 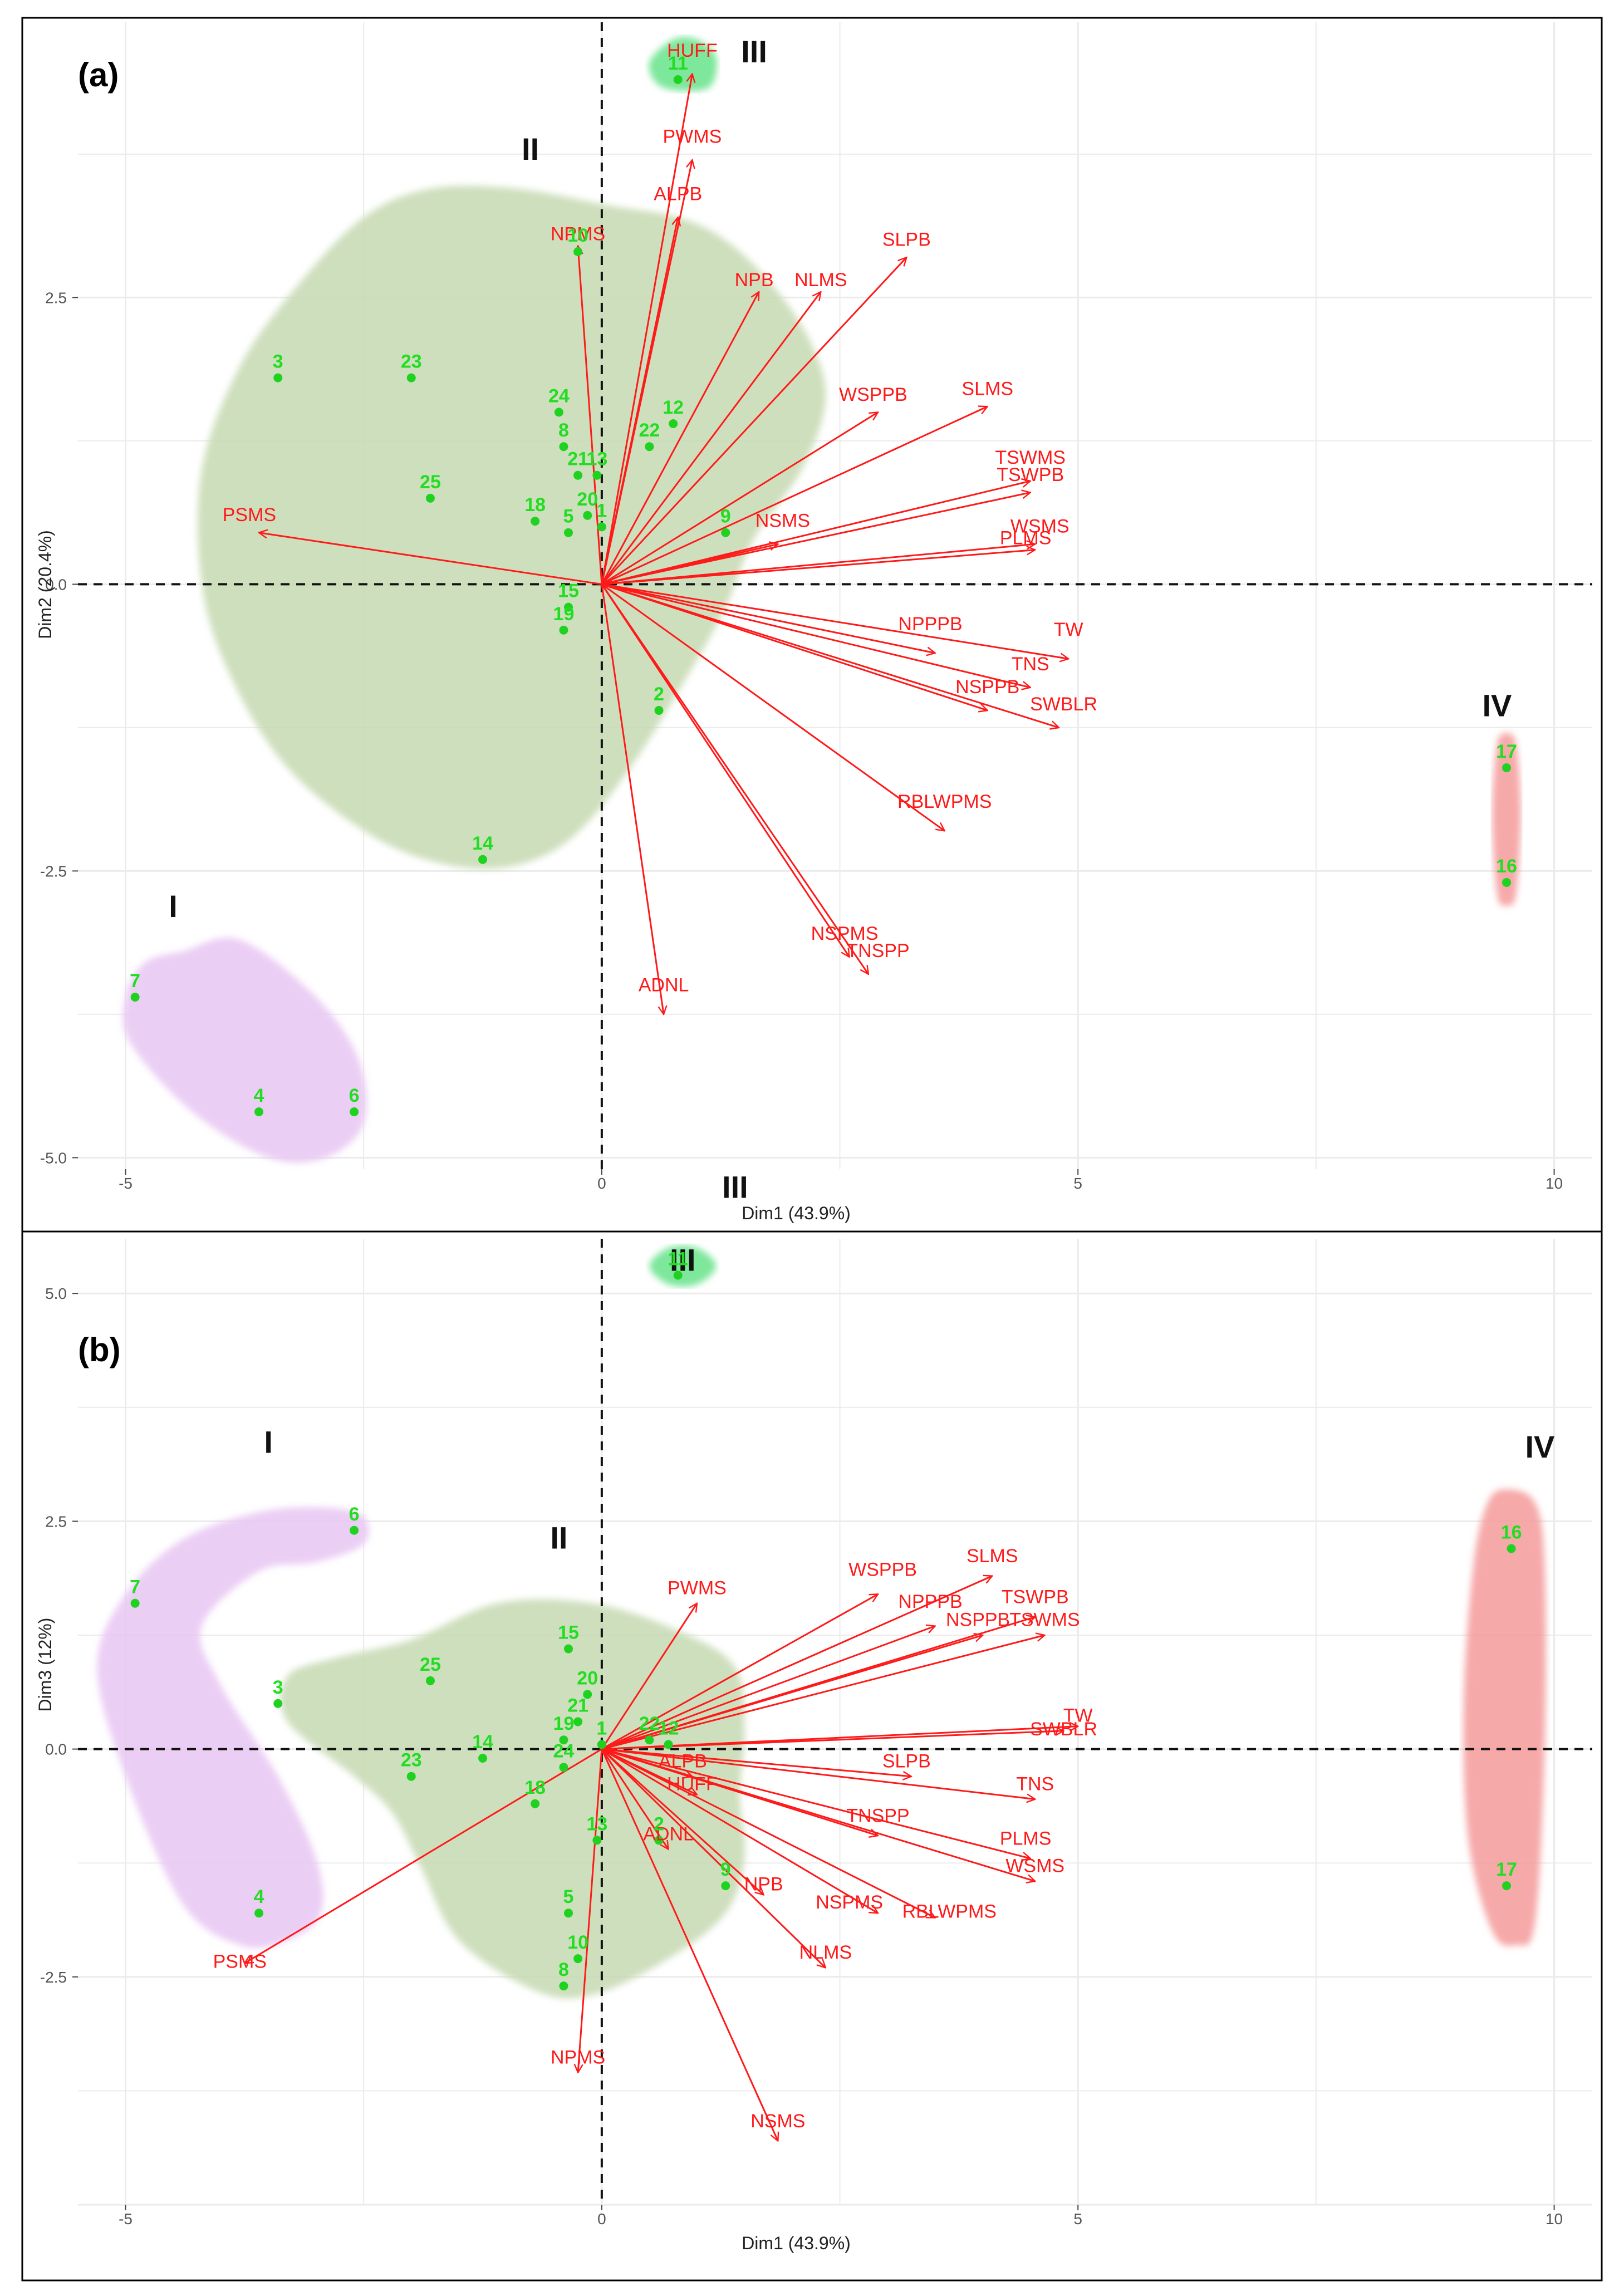 What do you see at coordinates (98, 75) in the screenshot?
I see `panel-a-label: (a)` at bounding box center [98, 75].